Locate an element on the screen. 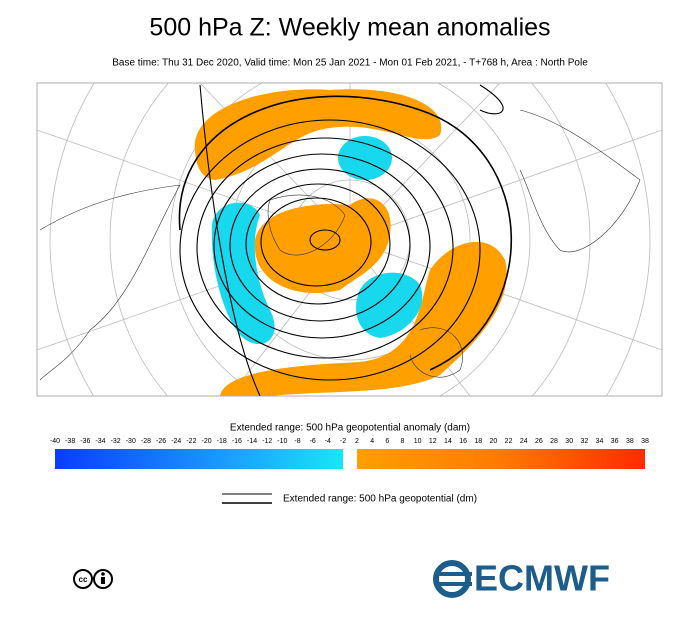 Image resolution: width=700 pixels, height=635 pixels. ecmwf-logo: ECMWF is located at coordinates (521, 578).